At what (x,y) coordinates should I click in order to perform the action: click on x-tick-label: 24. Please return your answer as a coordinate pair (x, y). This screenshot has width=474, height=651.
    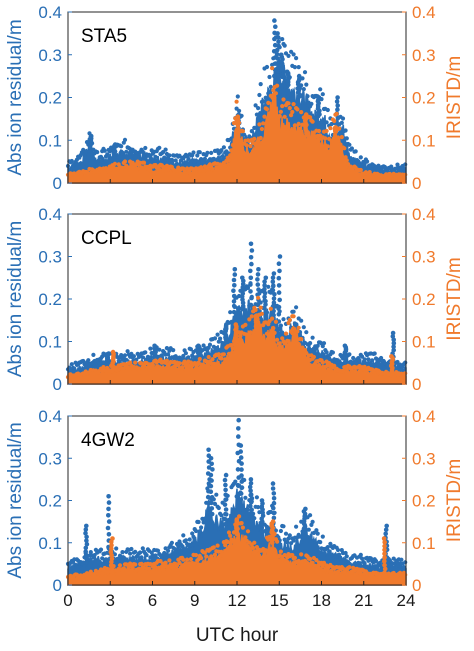
    Looking at the image, I should click on (406, 600).